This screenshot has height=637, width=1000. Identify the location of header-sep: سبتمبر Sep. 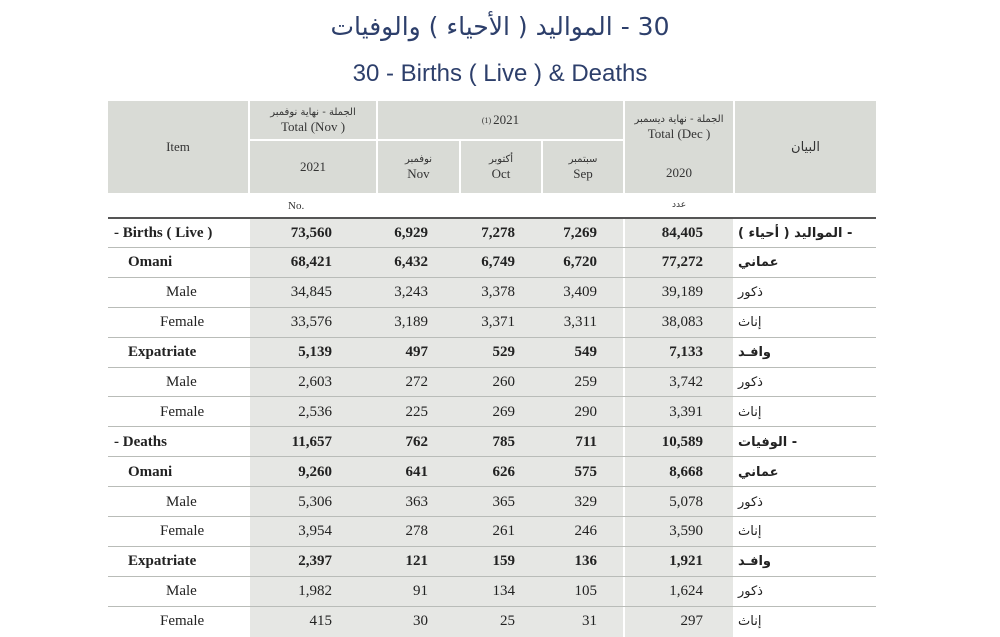
(583, 167).